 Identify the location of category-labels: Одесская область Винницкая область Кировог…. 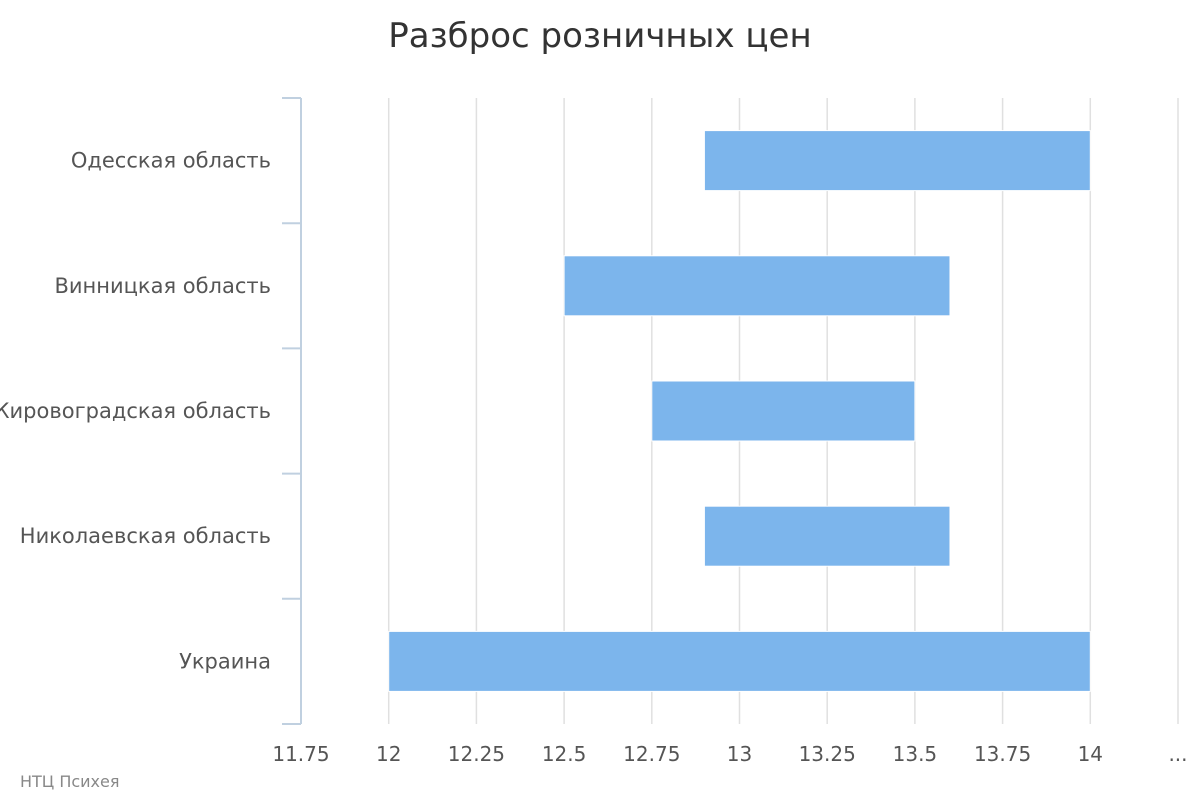
(135, 411).